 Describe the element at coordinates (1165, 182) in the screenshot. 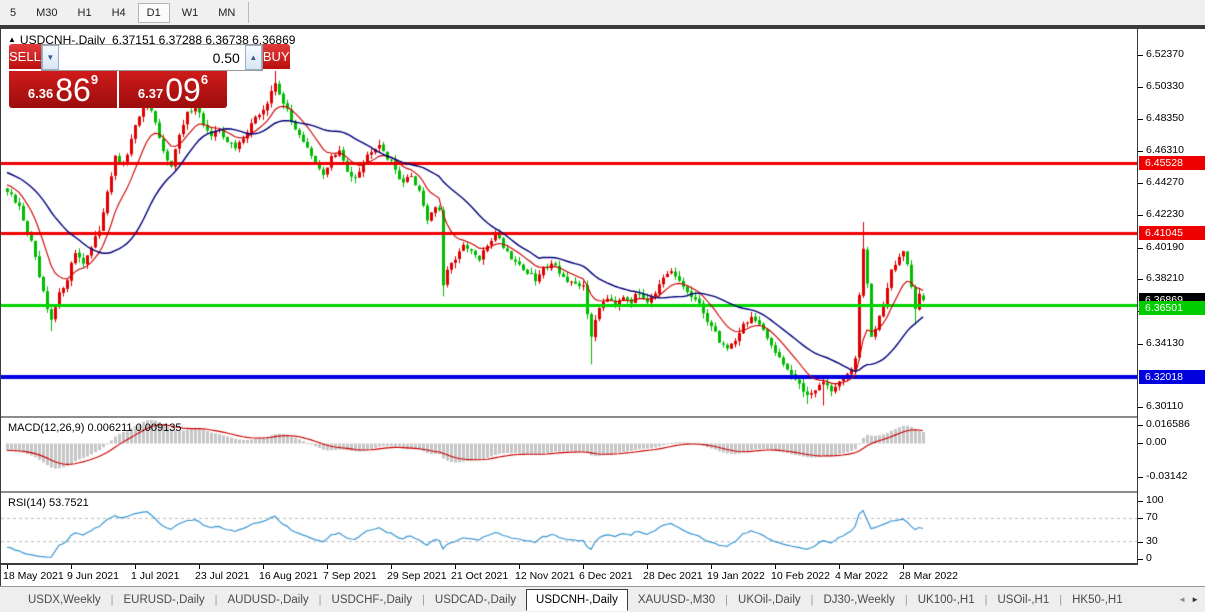

I see `price-tick-label: 6.44270` at that location.